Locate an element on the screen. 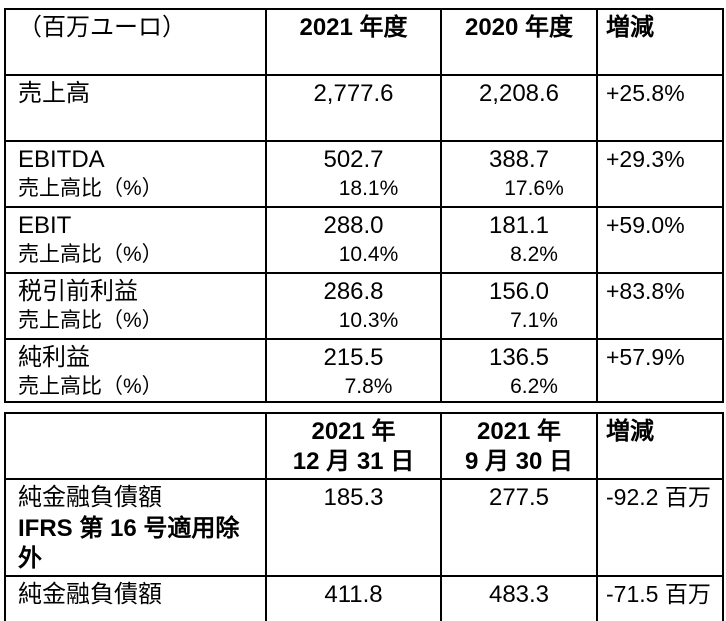 The width and height of the screenshot is (726, 621). annual-header-row: （百万ユーロ） 2021 年度 2020 年度 増減 is located at coordinates (364, 42).